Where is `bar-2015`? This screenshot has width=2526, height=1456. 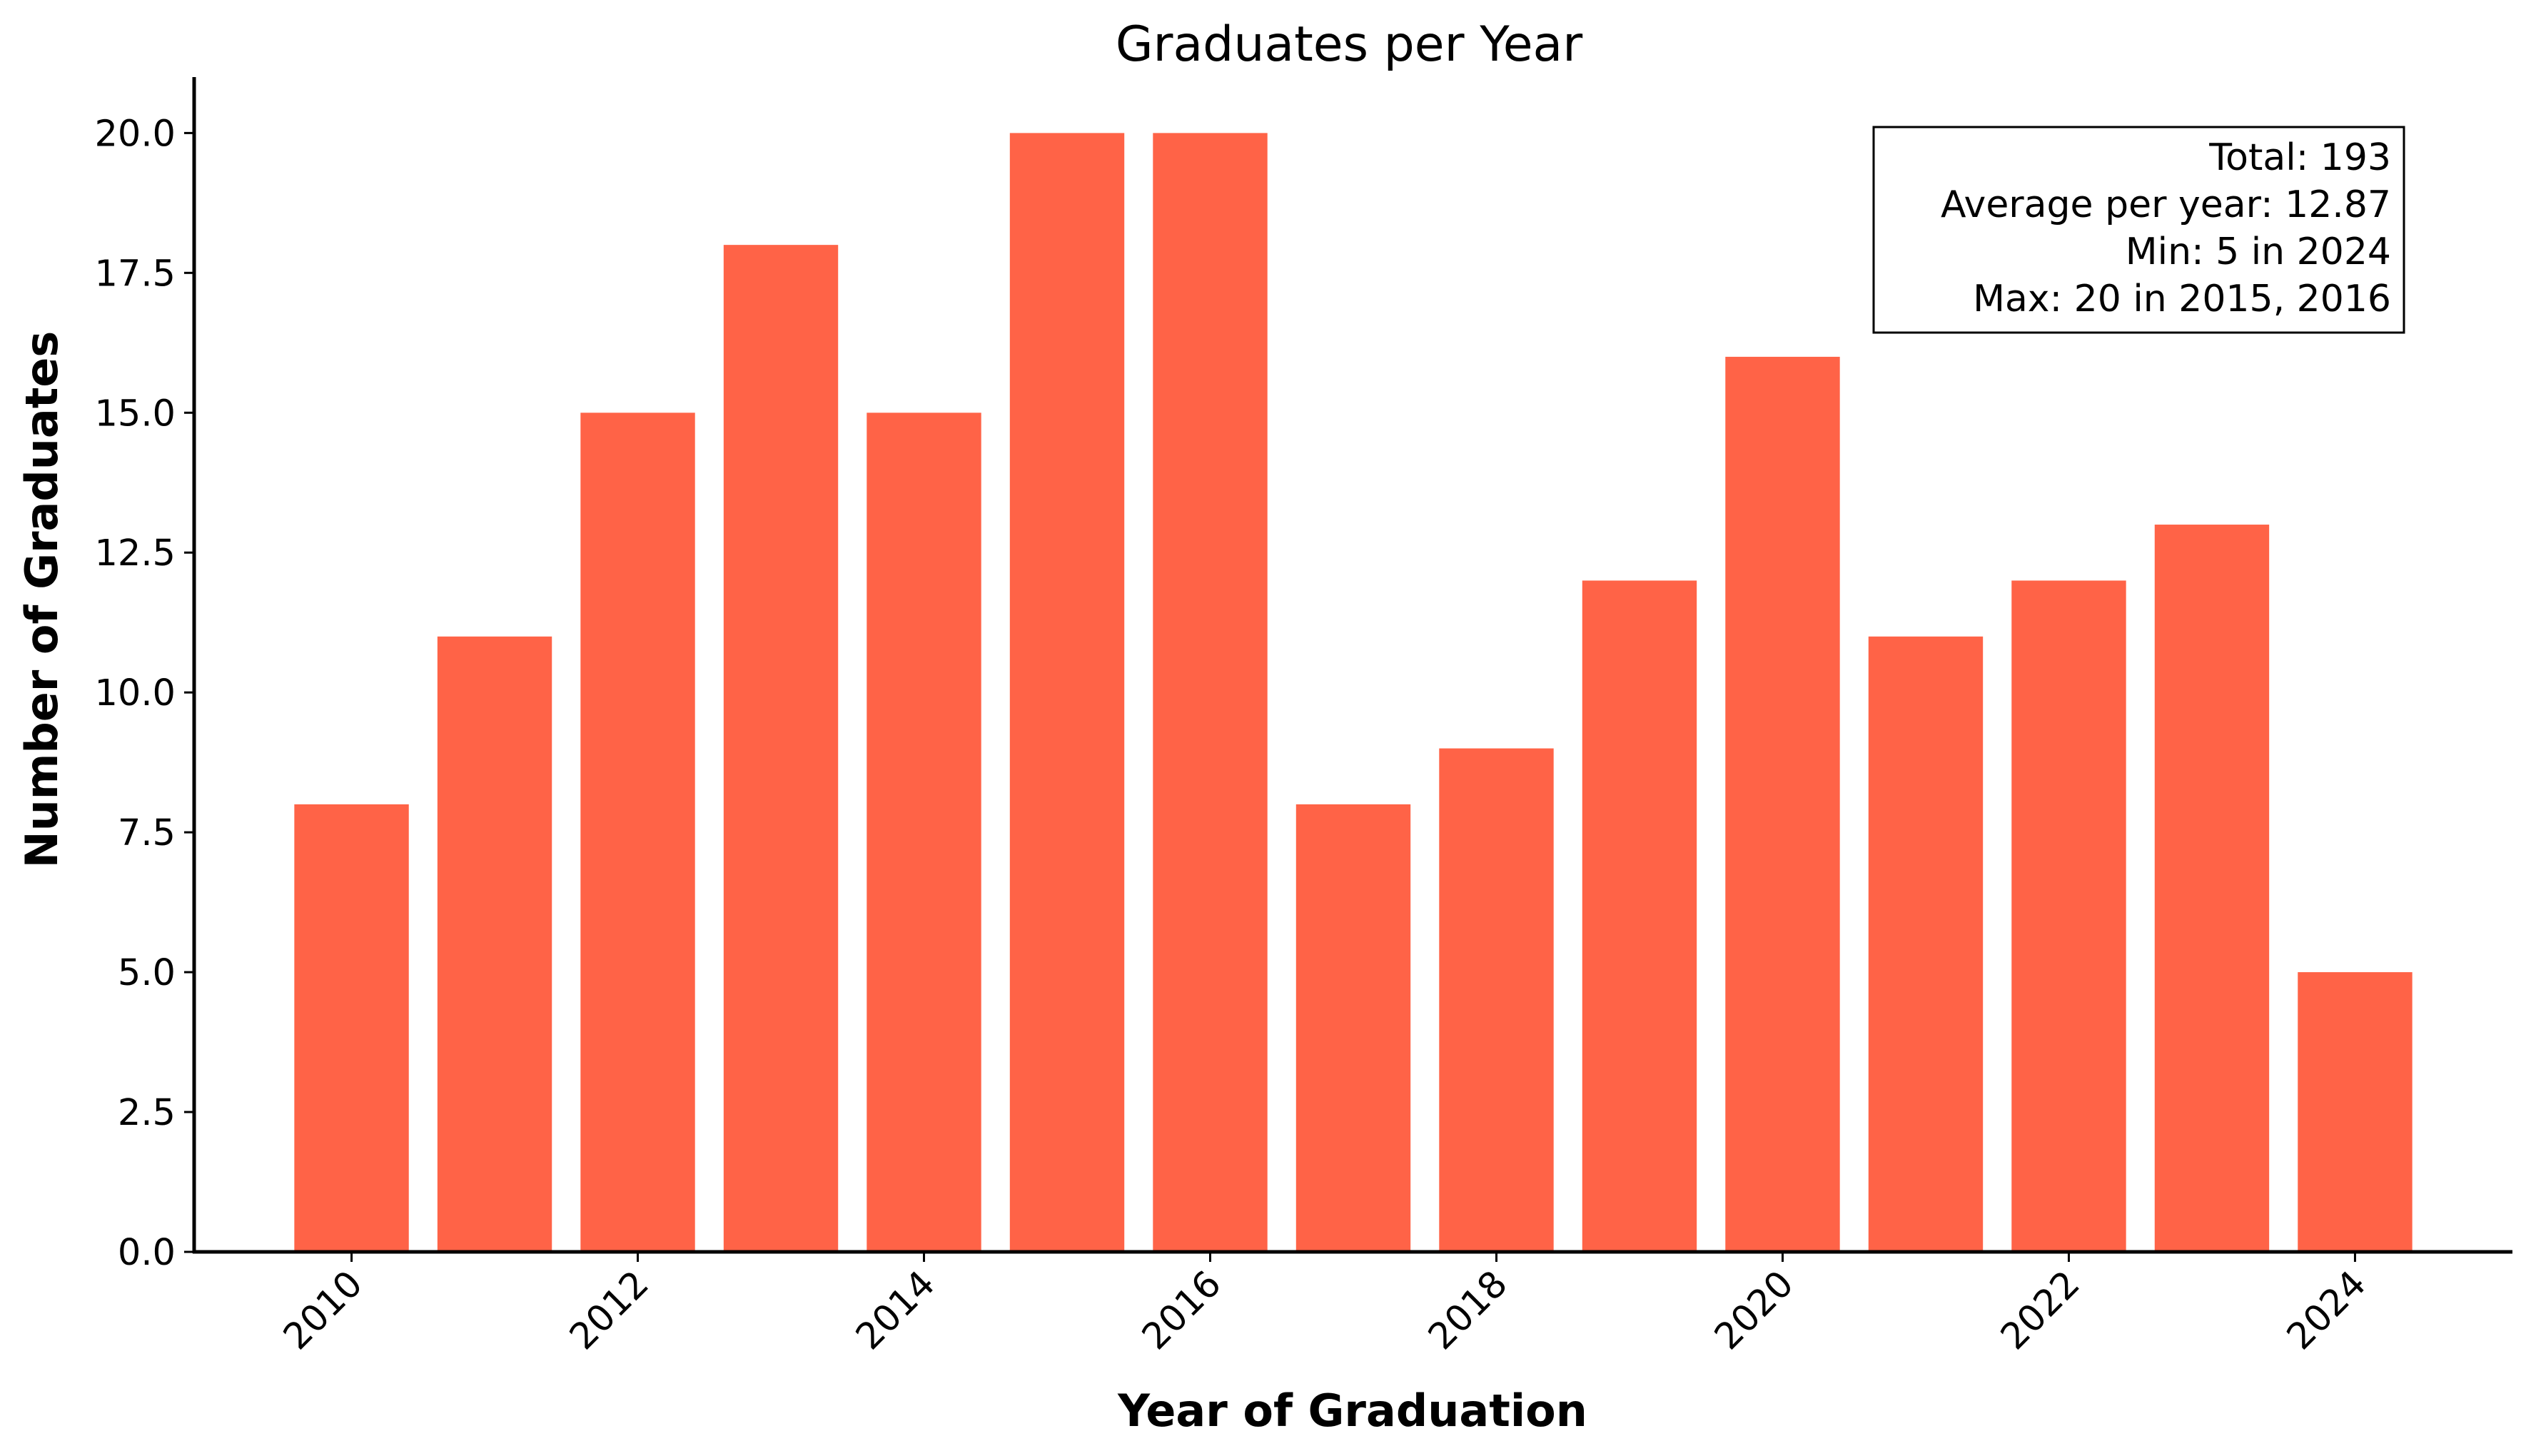 bar-2015 is located at coordinates (1067, 692).